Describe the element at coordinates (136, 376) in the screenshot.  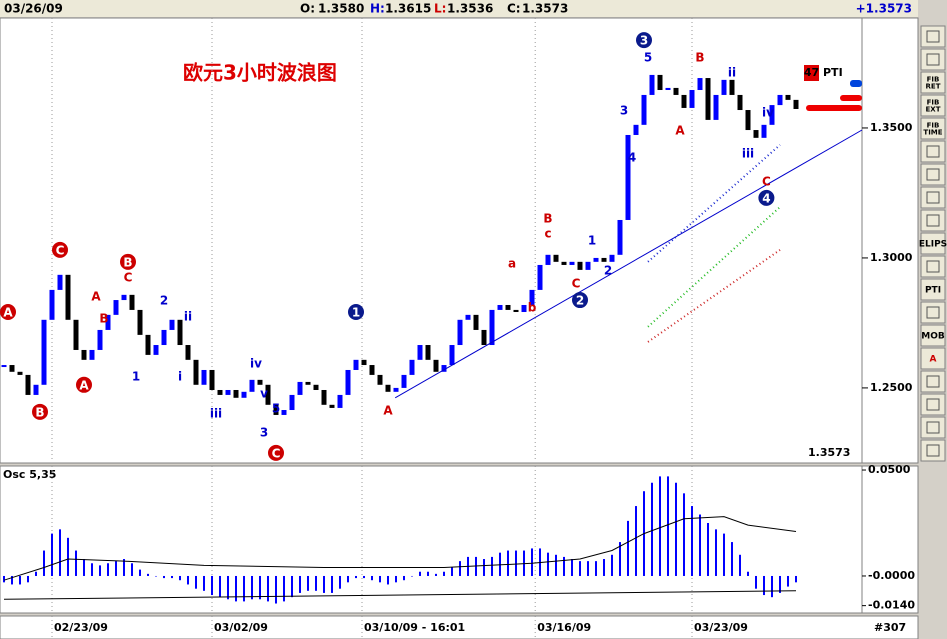
I see `wave-label: 1` at that location.